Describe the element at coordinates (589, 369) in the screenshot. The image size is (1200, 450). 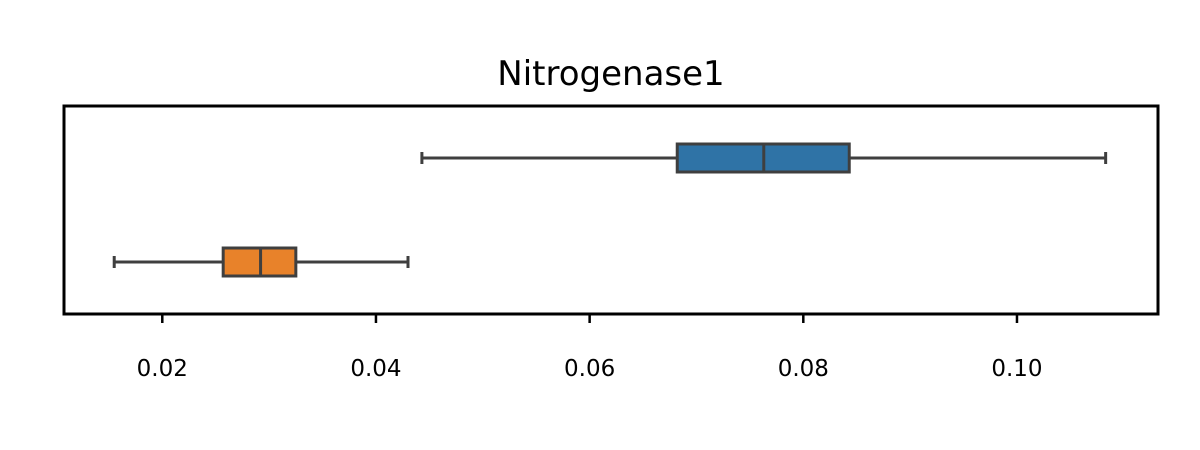
I see `x-tick-label: 0.06` at that location.